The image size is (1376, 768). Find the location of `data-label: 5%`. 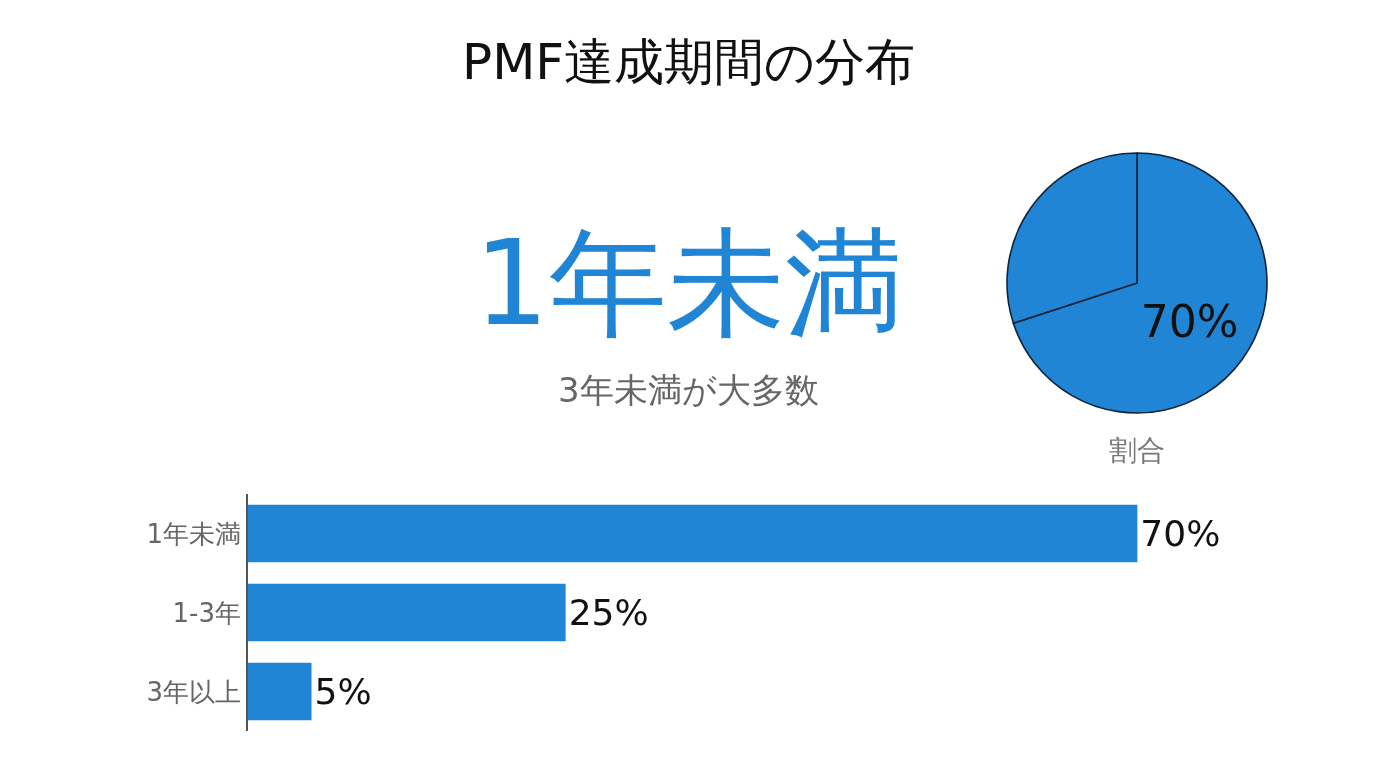

data-label: 5% is located at coordinates (343, 692).